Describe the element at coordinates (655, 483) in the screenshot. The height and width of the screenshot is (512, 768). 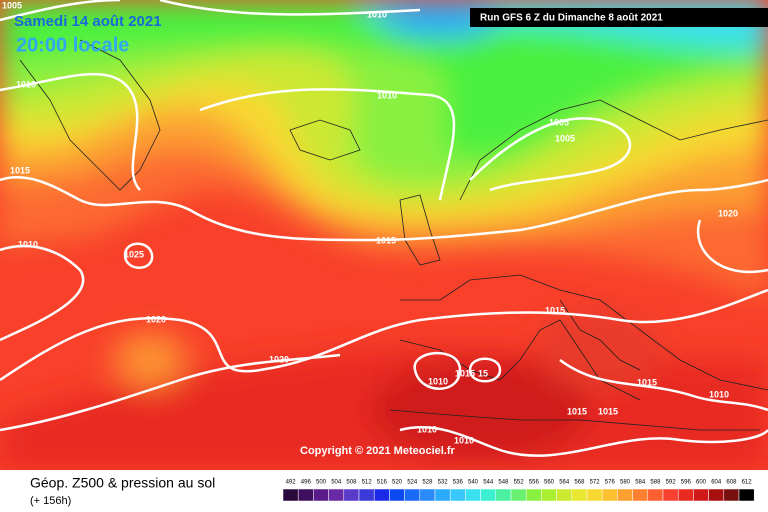
I see `legend-label: 588` at that location.